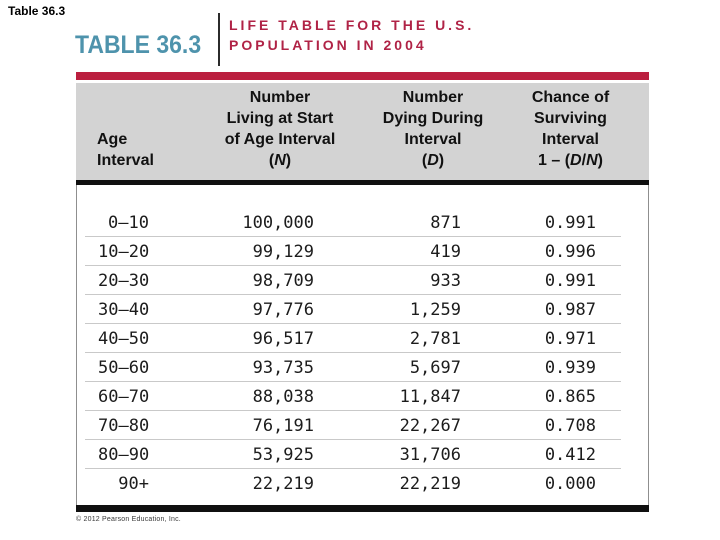  I want to click on cell-number-dying: 871, so click(445, 222).